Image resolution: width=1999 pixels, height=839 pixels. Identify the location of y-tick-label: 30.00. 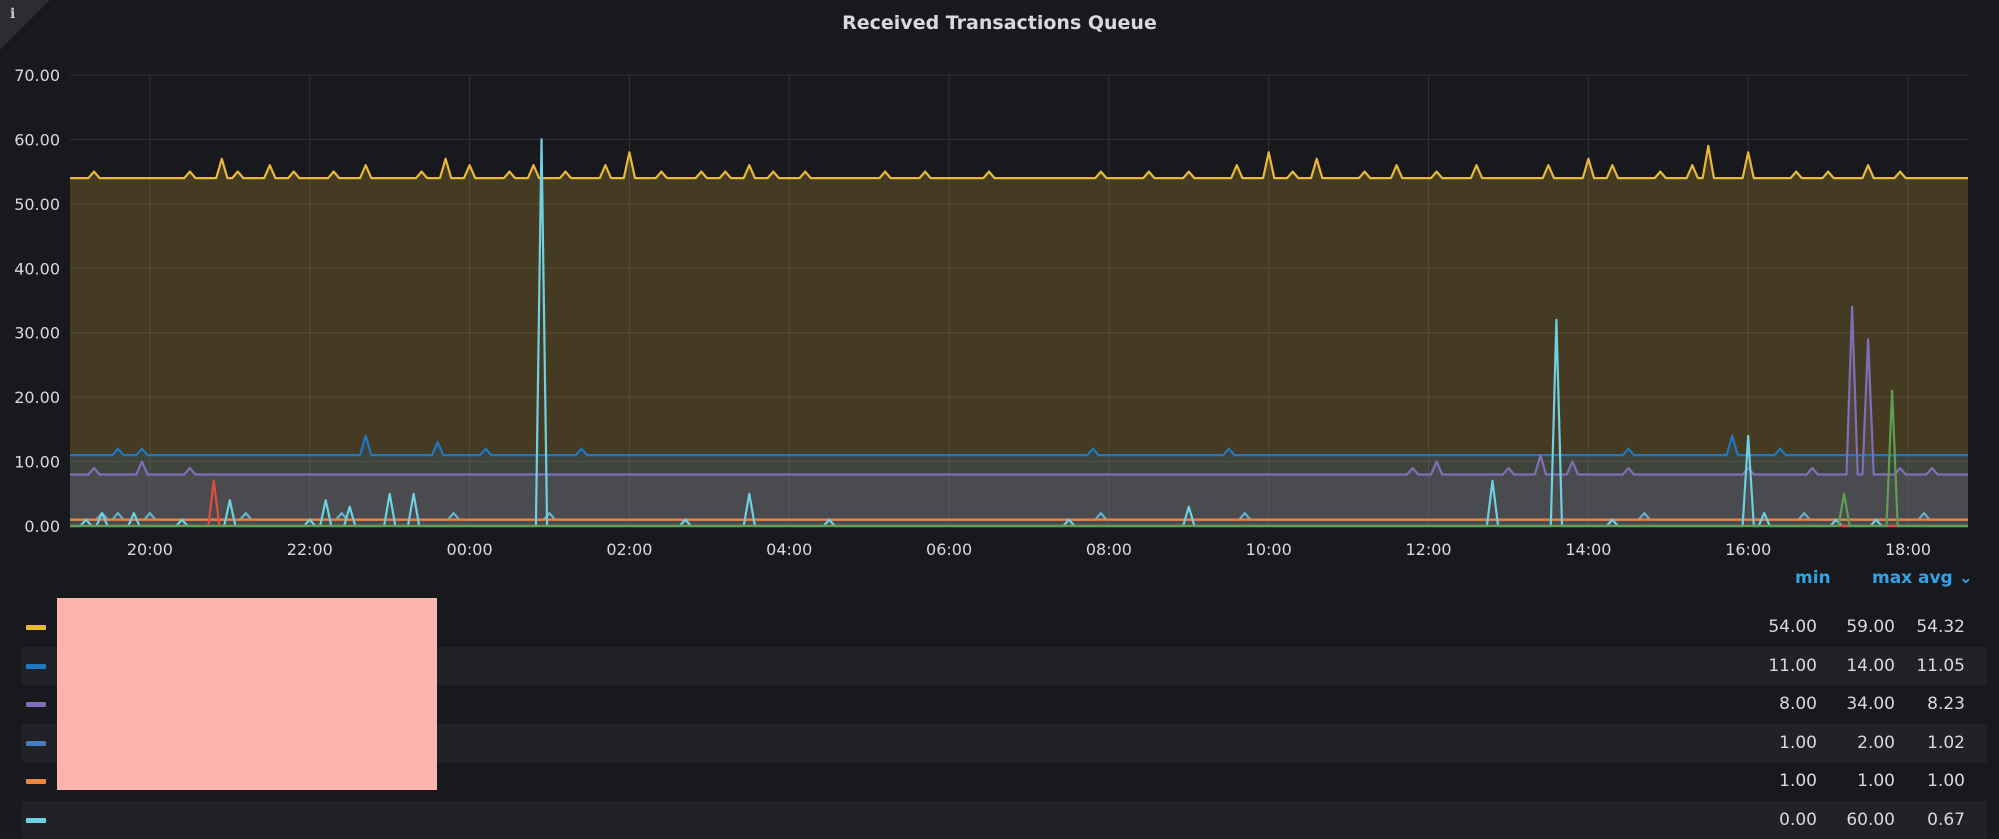
(37, 333).